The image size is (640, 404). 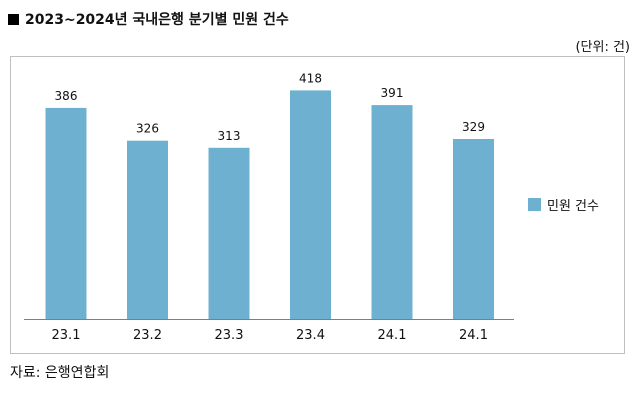 I want to click on x-tick-label-0: 23.1, so click(x=66, y=335).